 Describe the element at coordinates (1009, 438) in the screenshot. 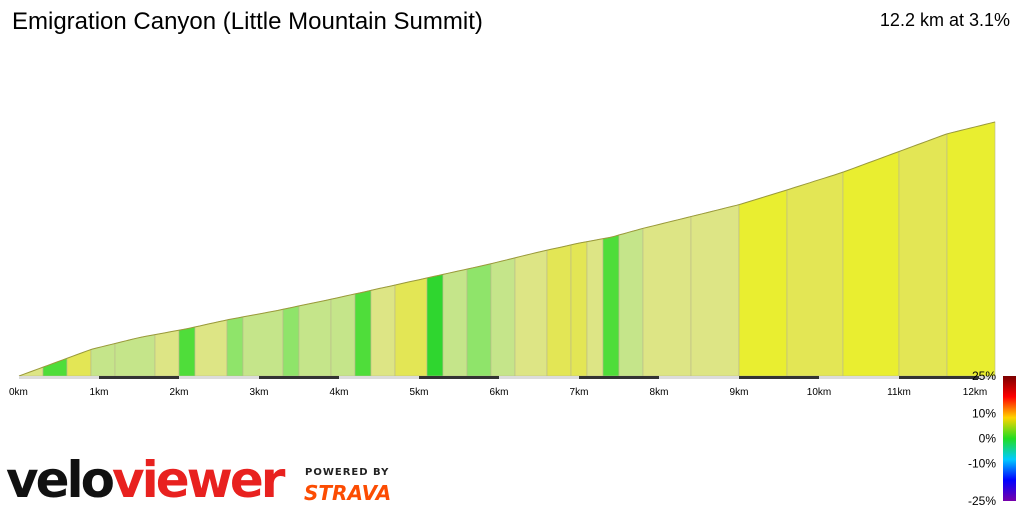

I see `grade-legend-bar` at that location.